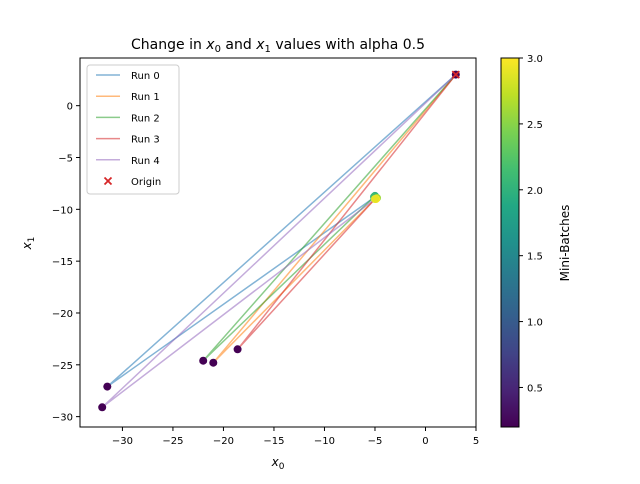 The width and height of the screenshot is (640, 484). Describe the element at coordinates (128, 161) in the screenshot. I see `legend-item: Run 4` at that location.